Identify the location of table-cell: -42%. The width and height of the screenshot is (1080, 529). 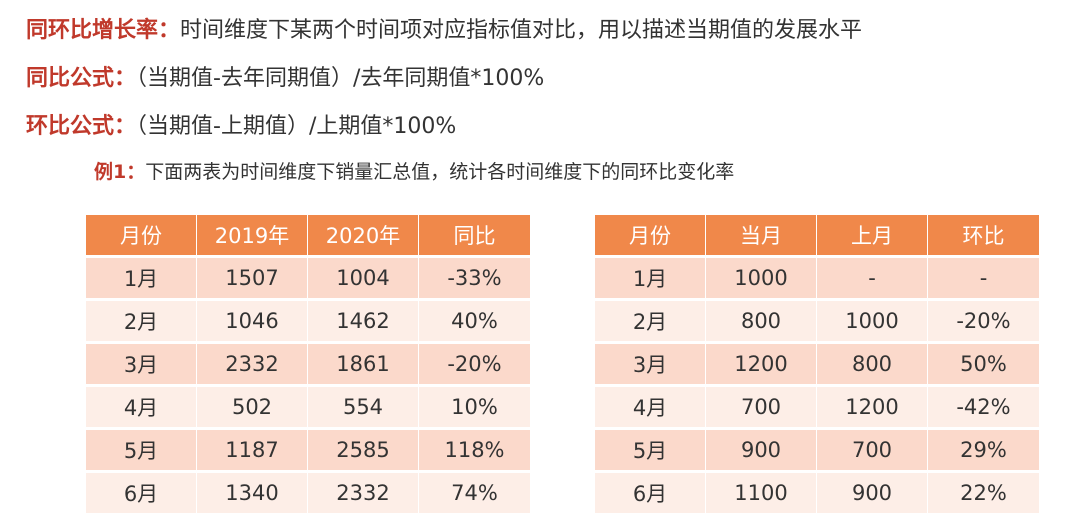
(983, 407).